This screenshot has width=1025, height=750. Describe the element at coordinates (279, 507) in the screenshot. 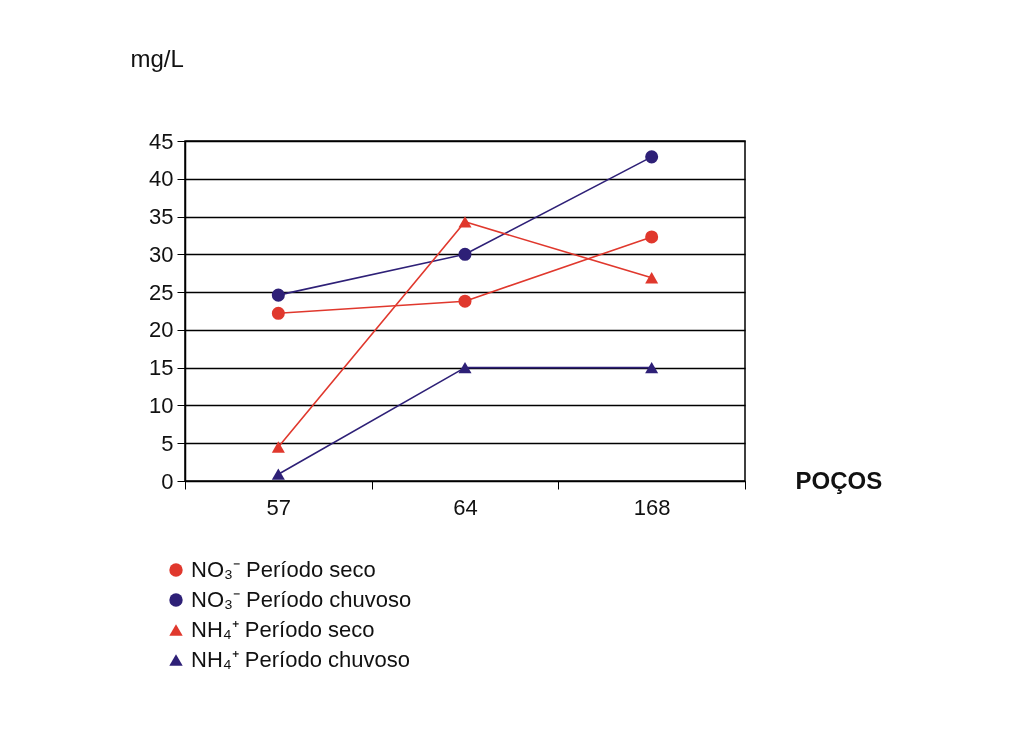

I see `x-tick-label: 57` at that location.